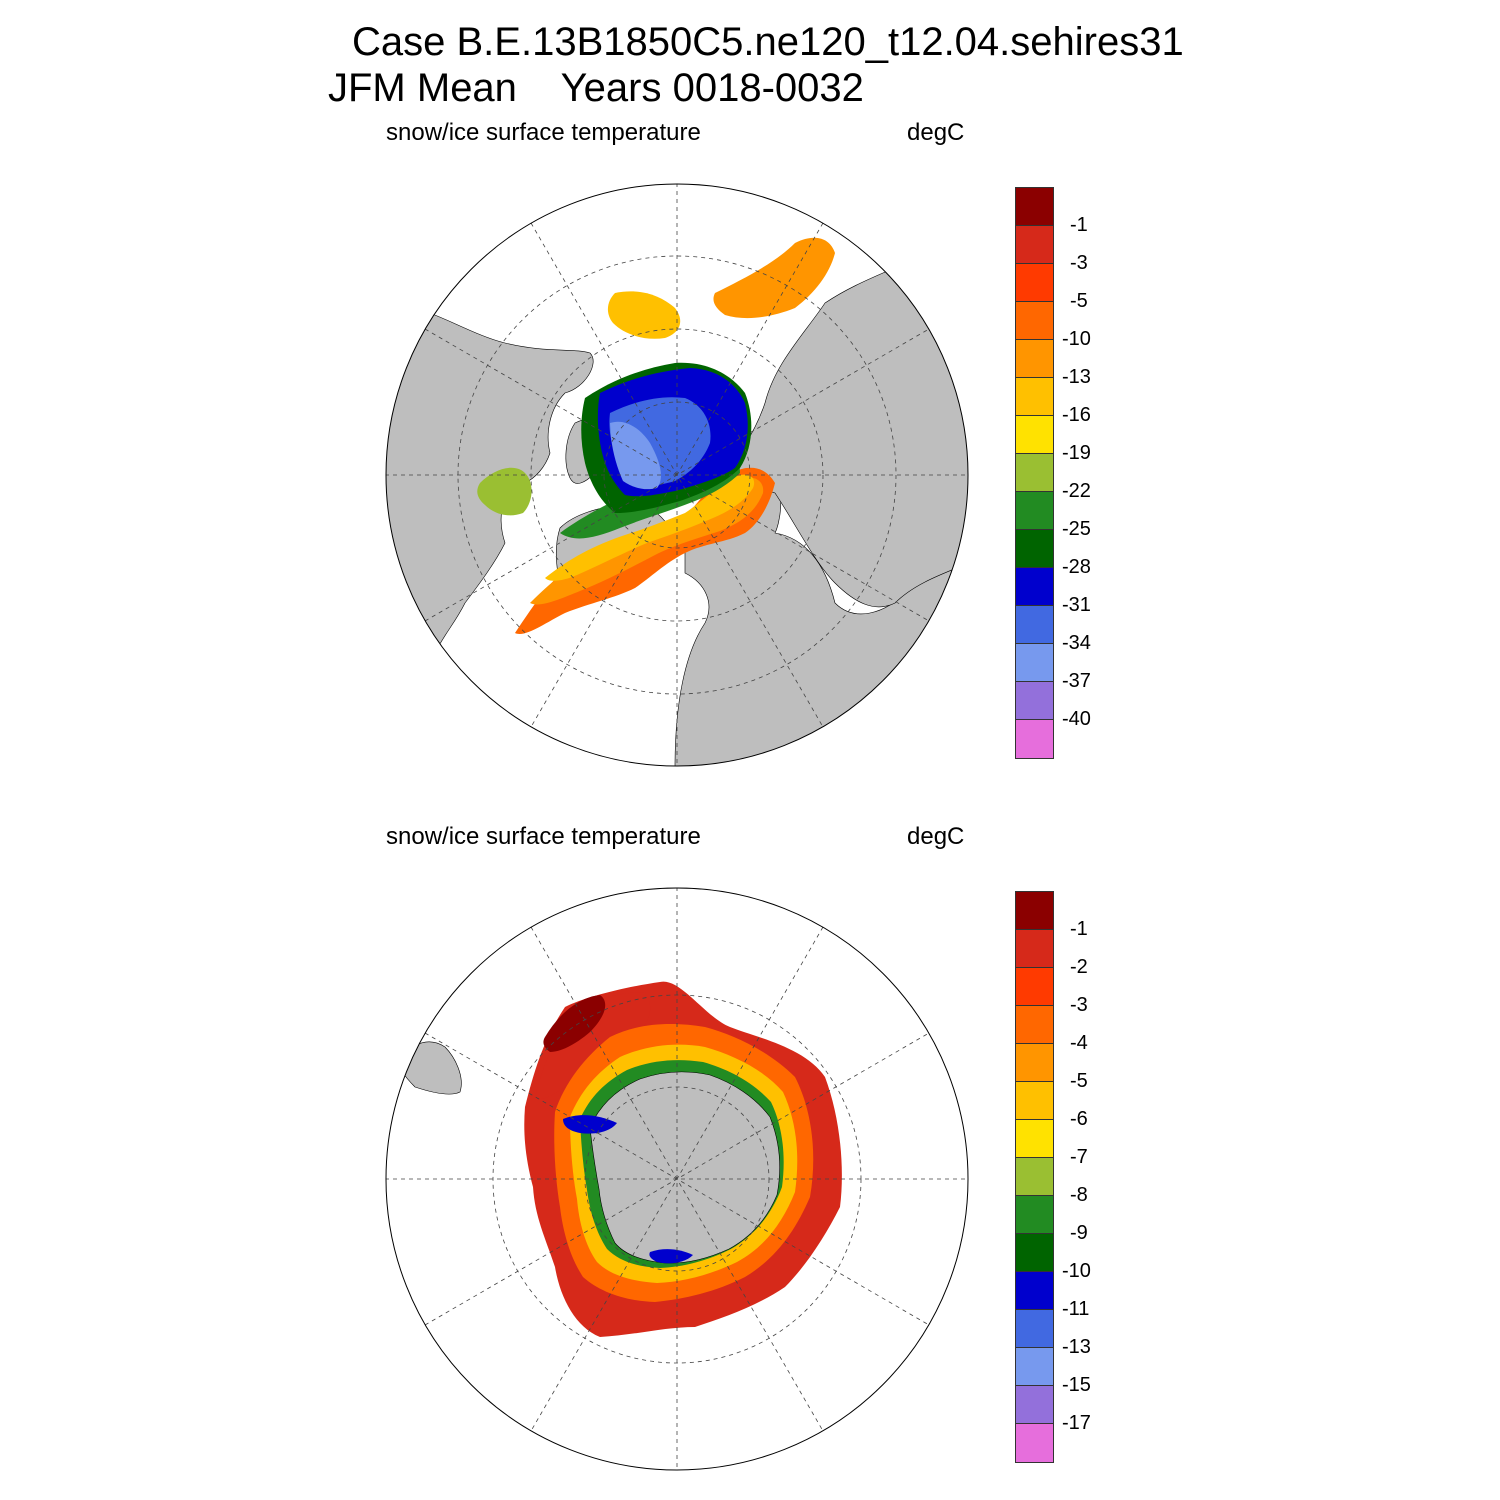  Describe the element at coordinates (1079, 1195) in the screenshot. I see `colorbar-tick-label: -8` at that location.